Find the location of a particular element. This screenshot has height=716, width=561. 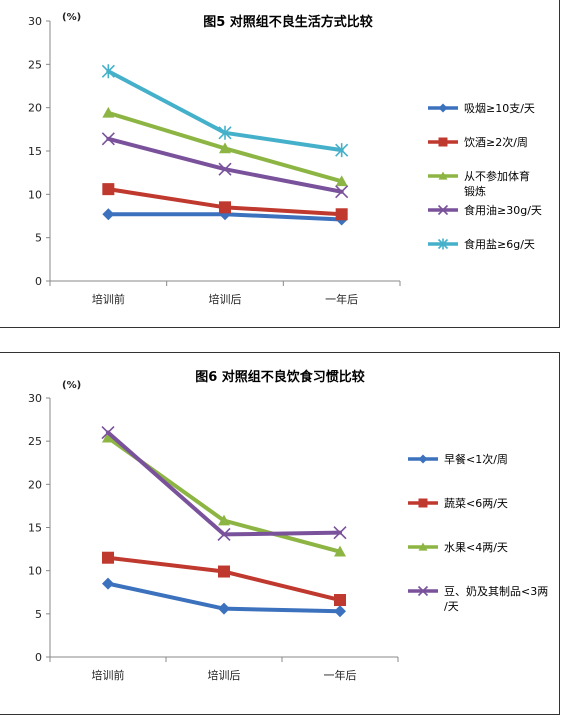

legend-label: 饮酒≥2次/周 is located at coordinates (496, 142).